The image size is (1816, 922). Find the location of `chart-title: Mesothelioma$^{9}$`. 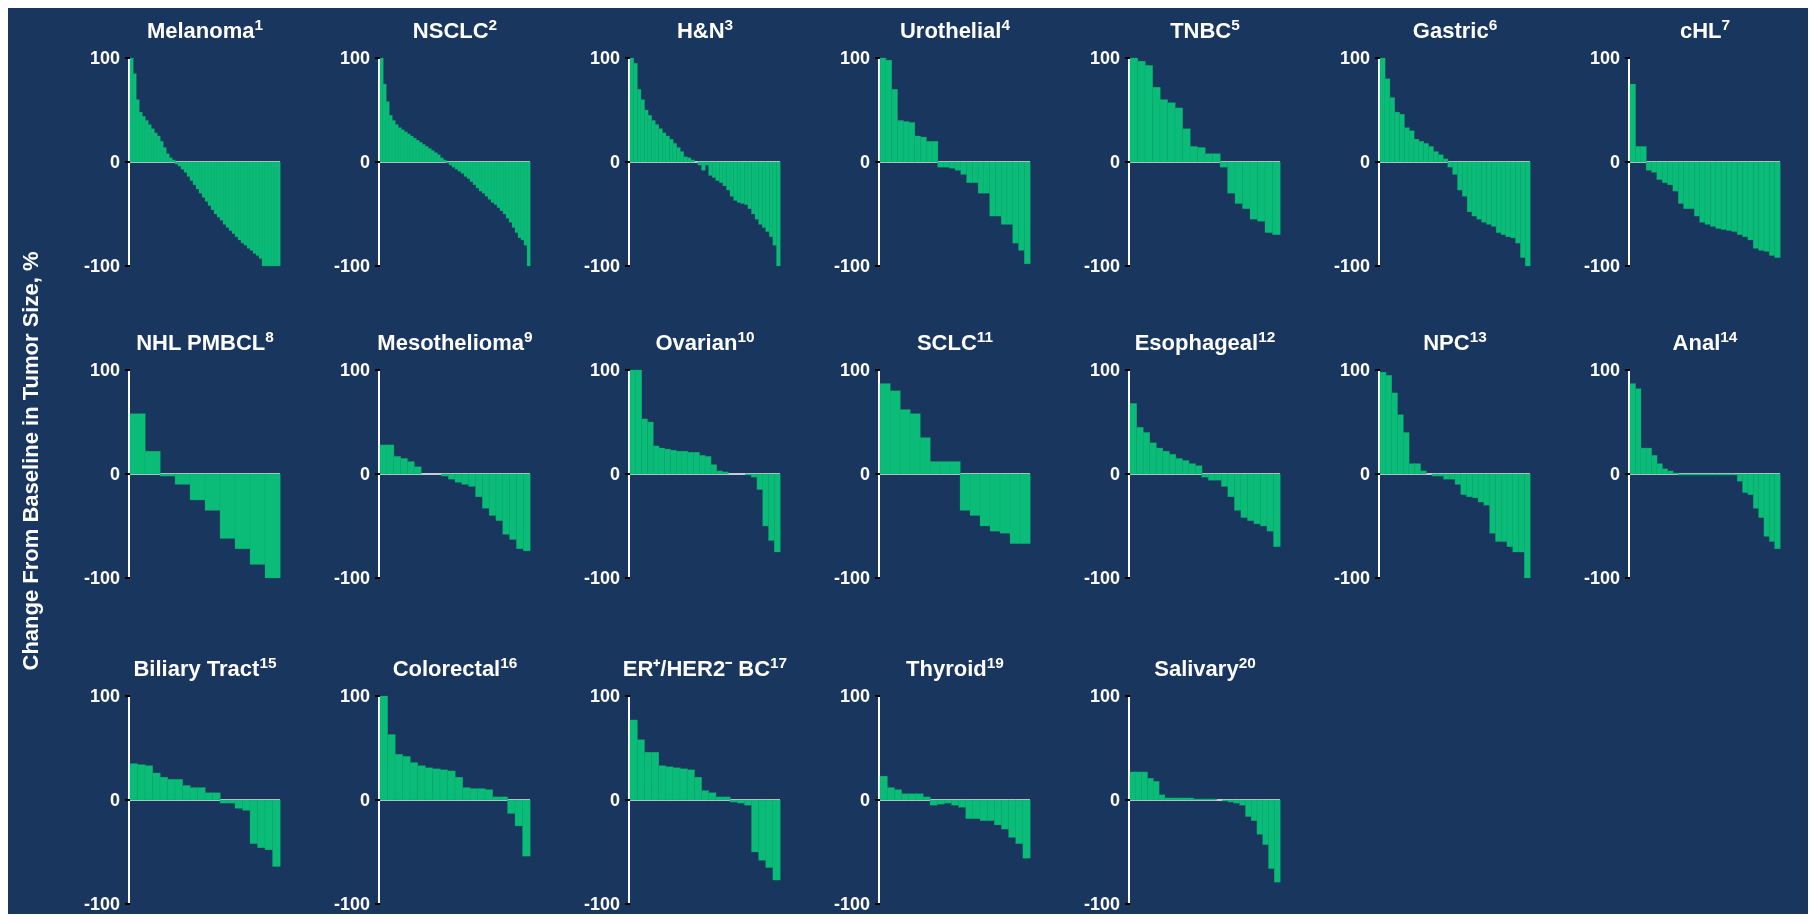

chart-title: Mesothelioma$^{9}$ is located at coordinates (455, 341).